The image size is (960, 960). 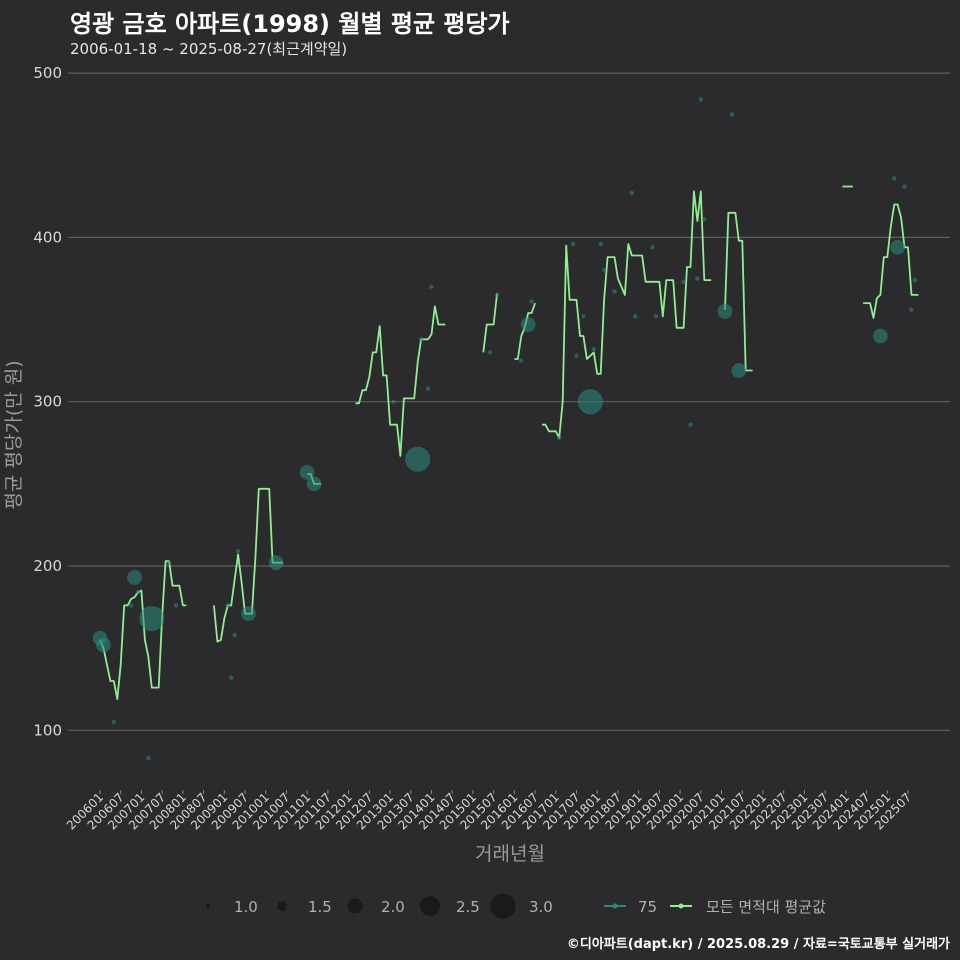 I want to click on y-tick-label-300: 300, so click(x=47, y=402).